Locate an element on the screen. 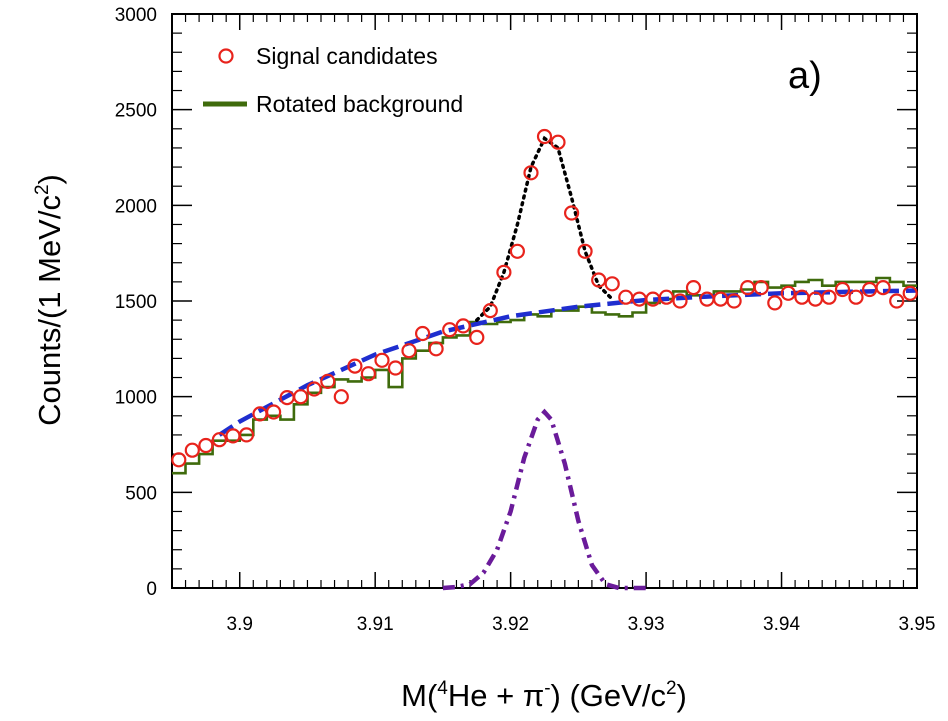 The height and width of the screenshot is (721, 948). x-tick-label: 3.92 is located at coordinates (510, 624).